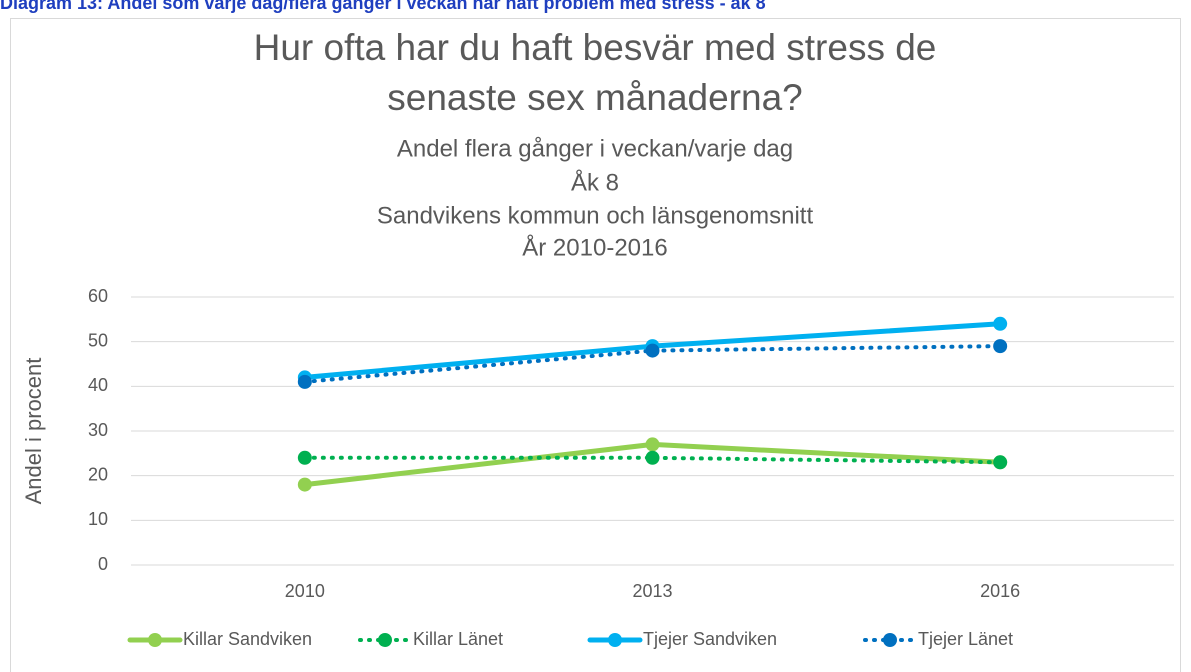 This screenshot has height=672, width=1191. Describe the element at coordinates (595, 182) in the screenshot. I see `chart-subtitle: Åk 8` at that location.